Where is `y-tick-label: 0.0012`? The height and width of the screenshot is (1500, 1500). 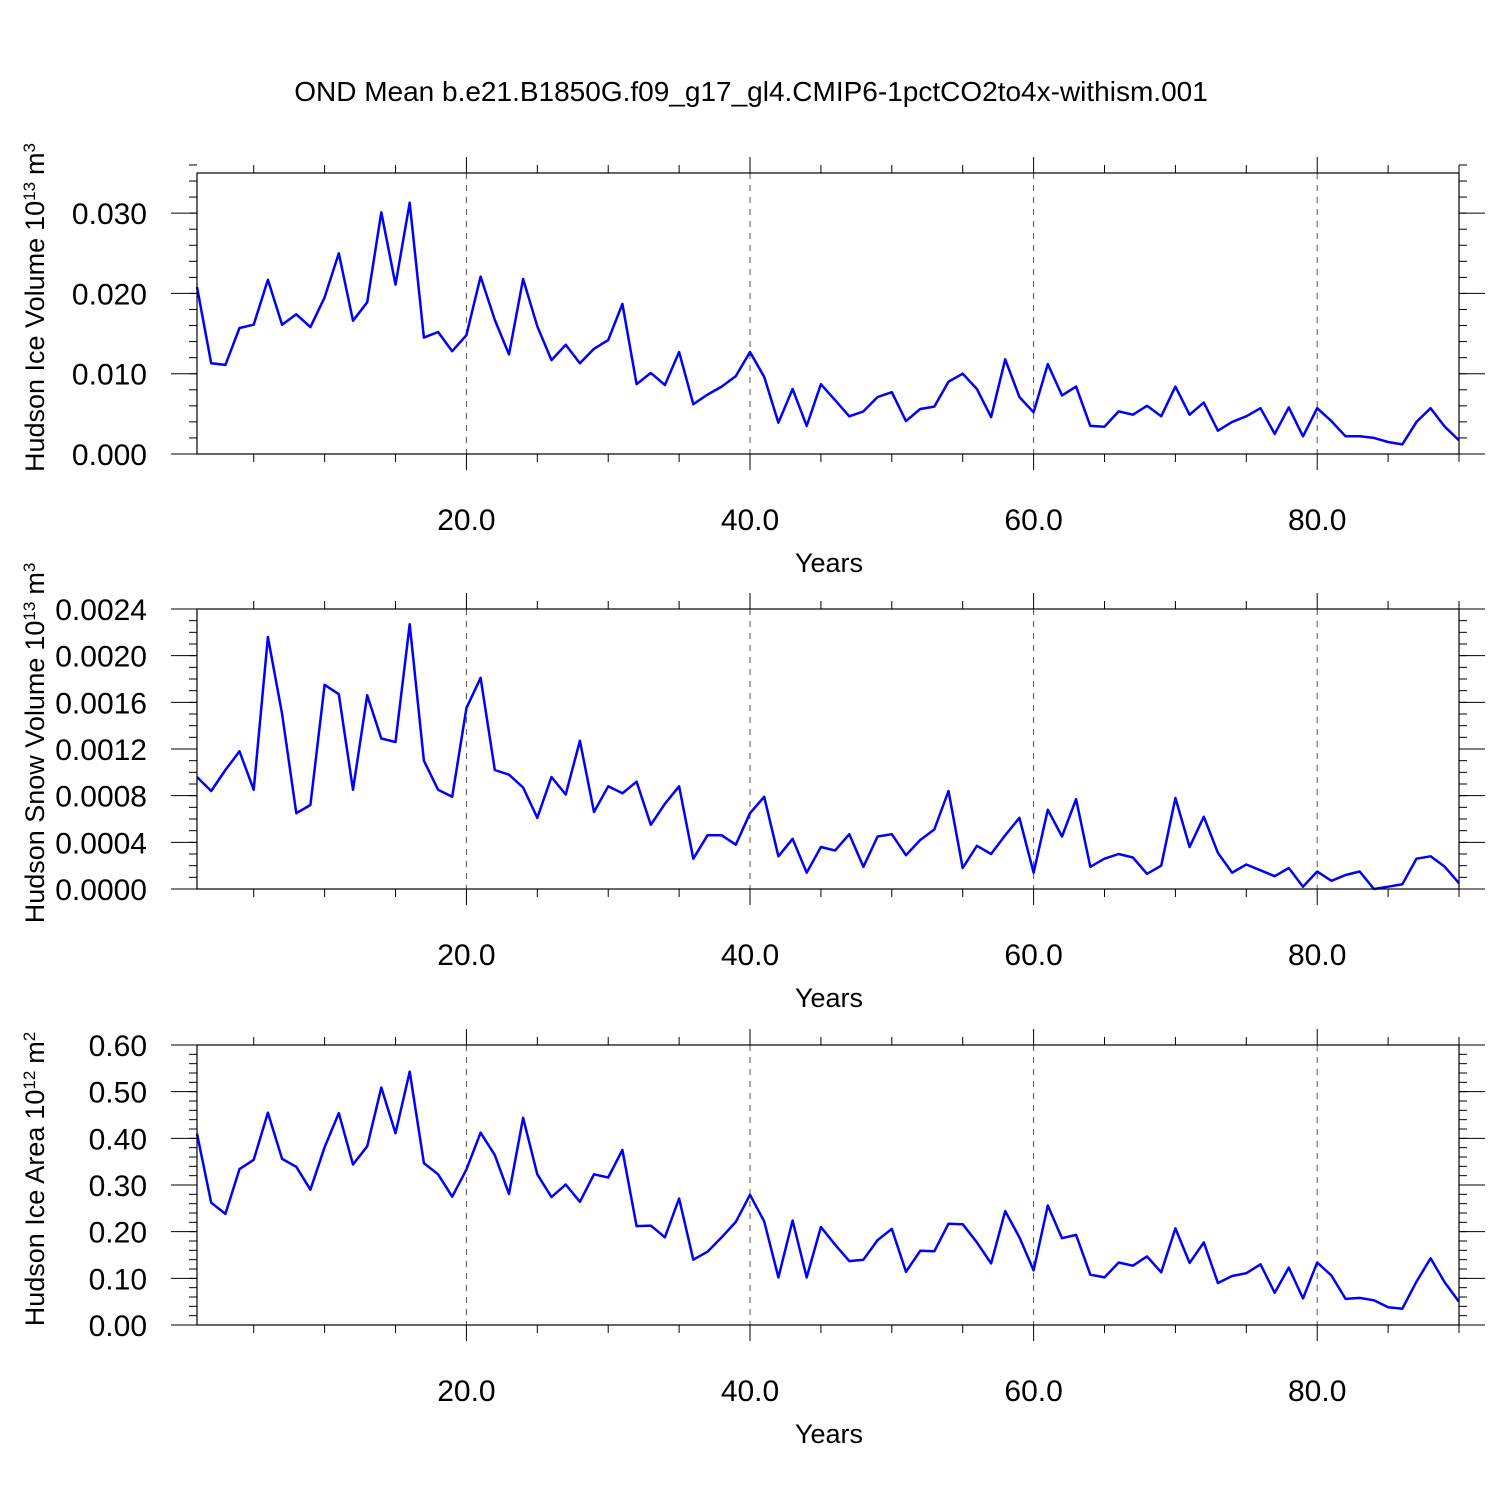 y-tick-label: 0.0012 is located at coordinates (101, 750).